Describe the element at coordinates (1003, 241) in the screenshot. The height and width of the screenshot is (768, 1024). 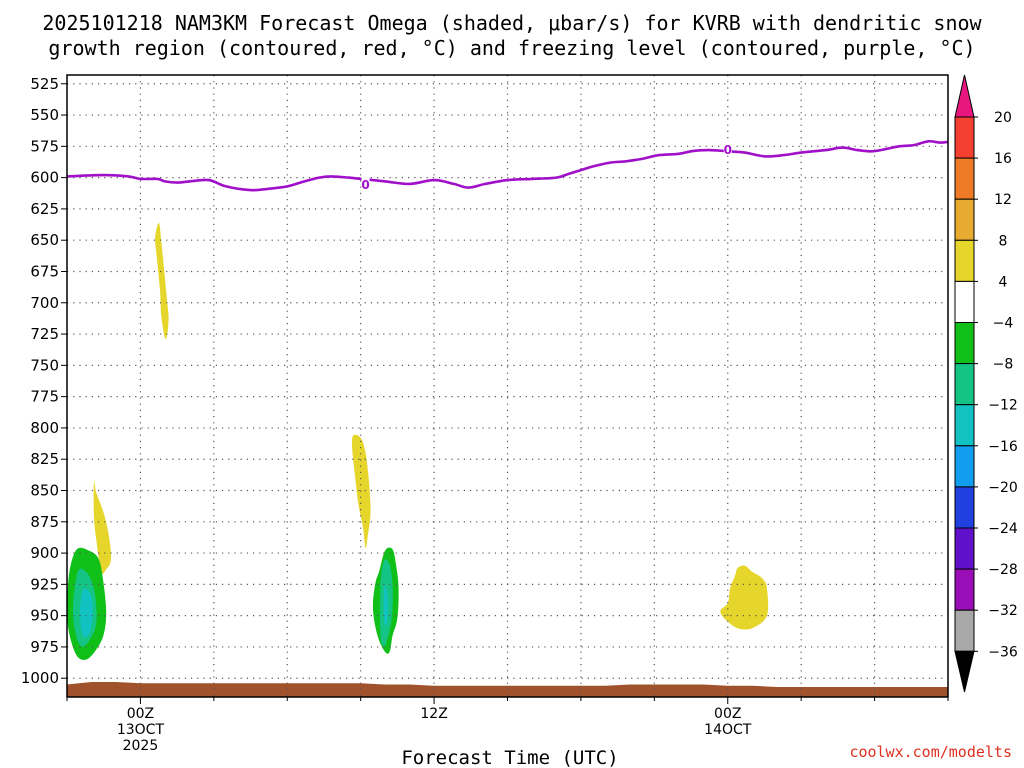
I see `colorbar-label: 8` at that location.